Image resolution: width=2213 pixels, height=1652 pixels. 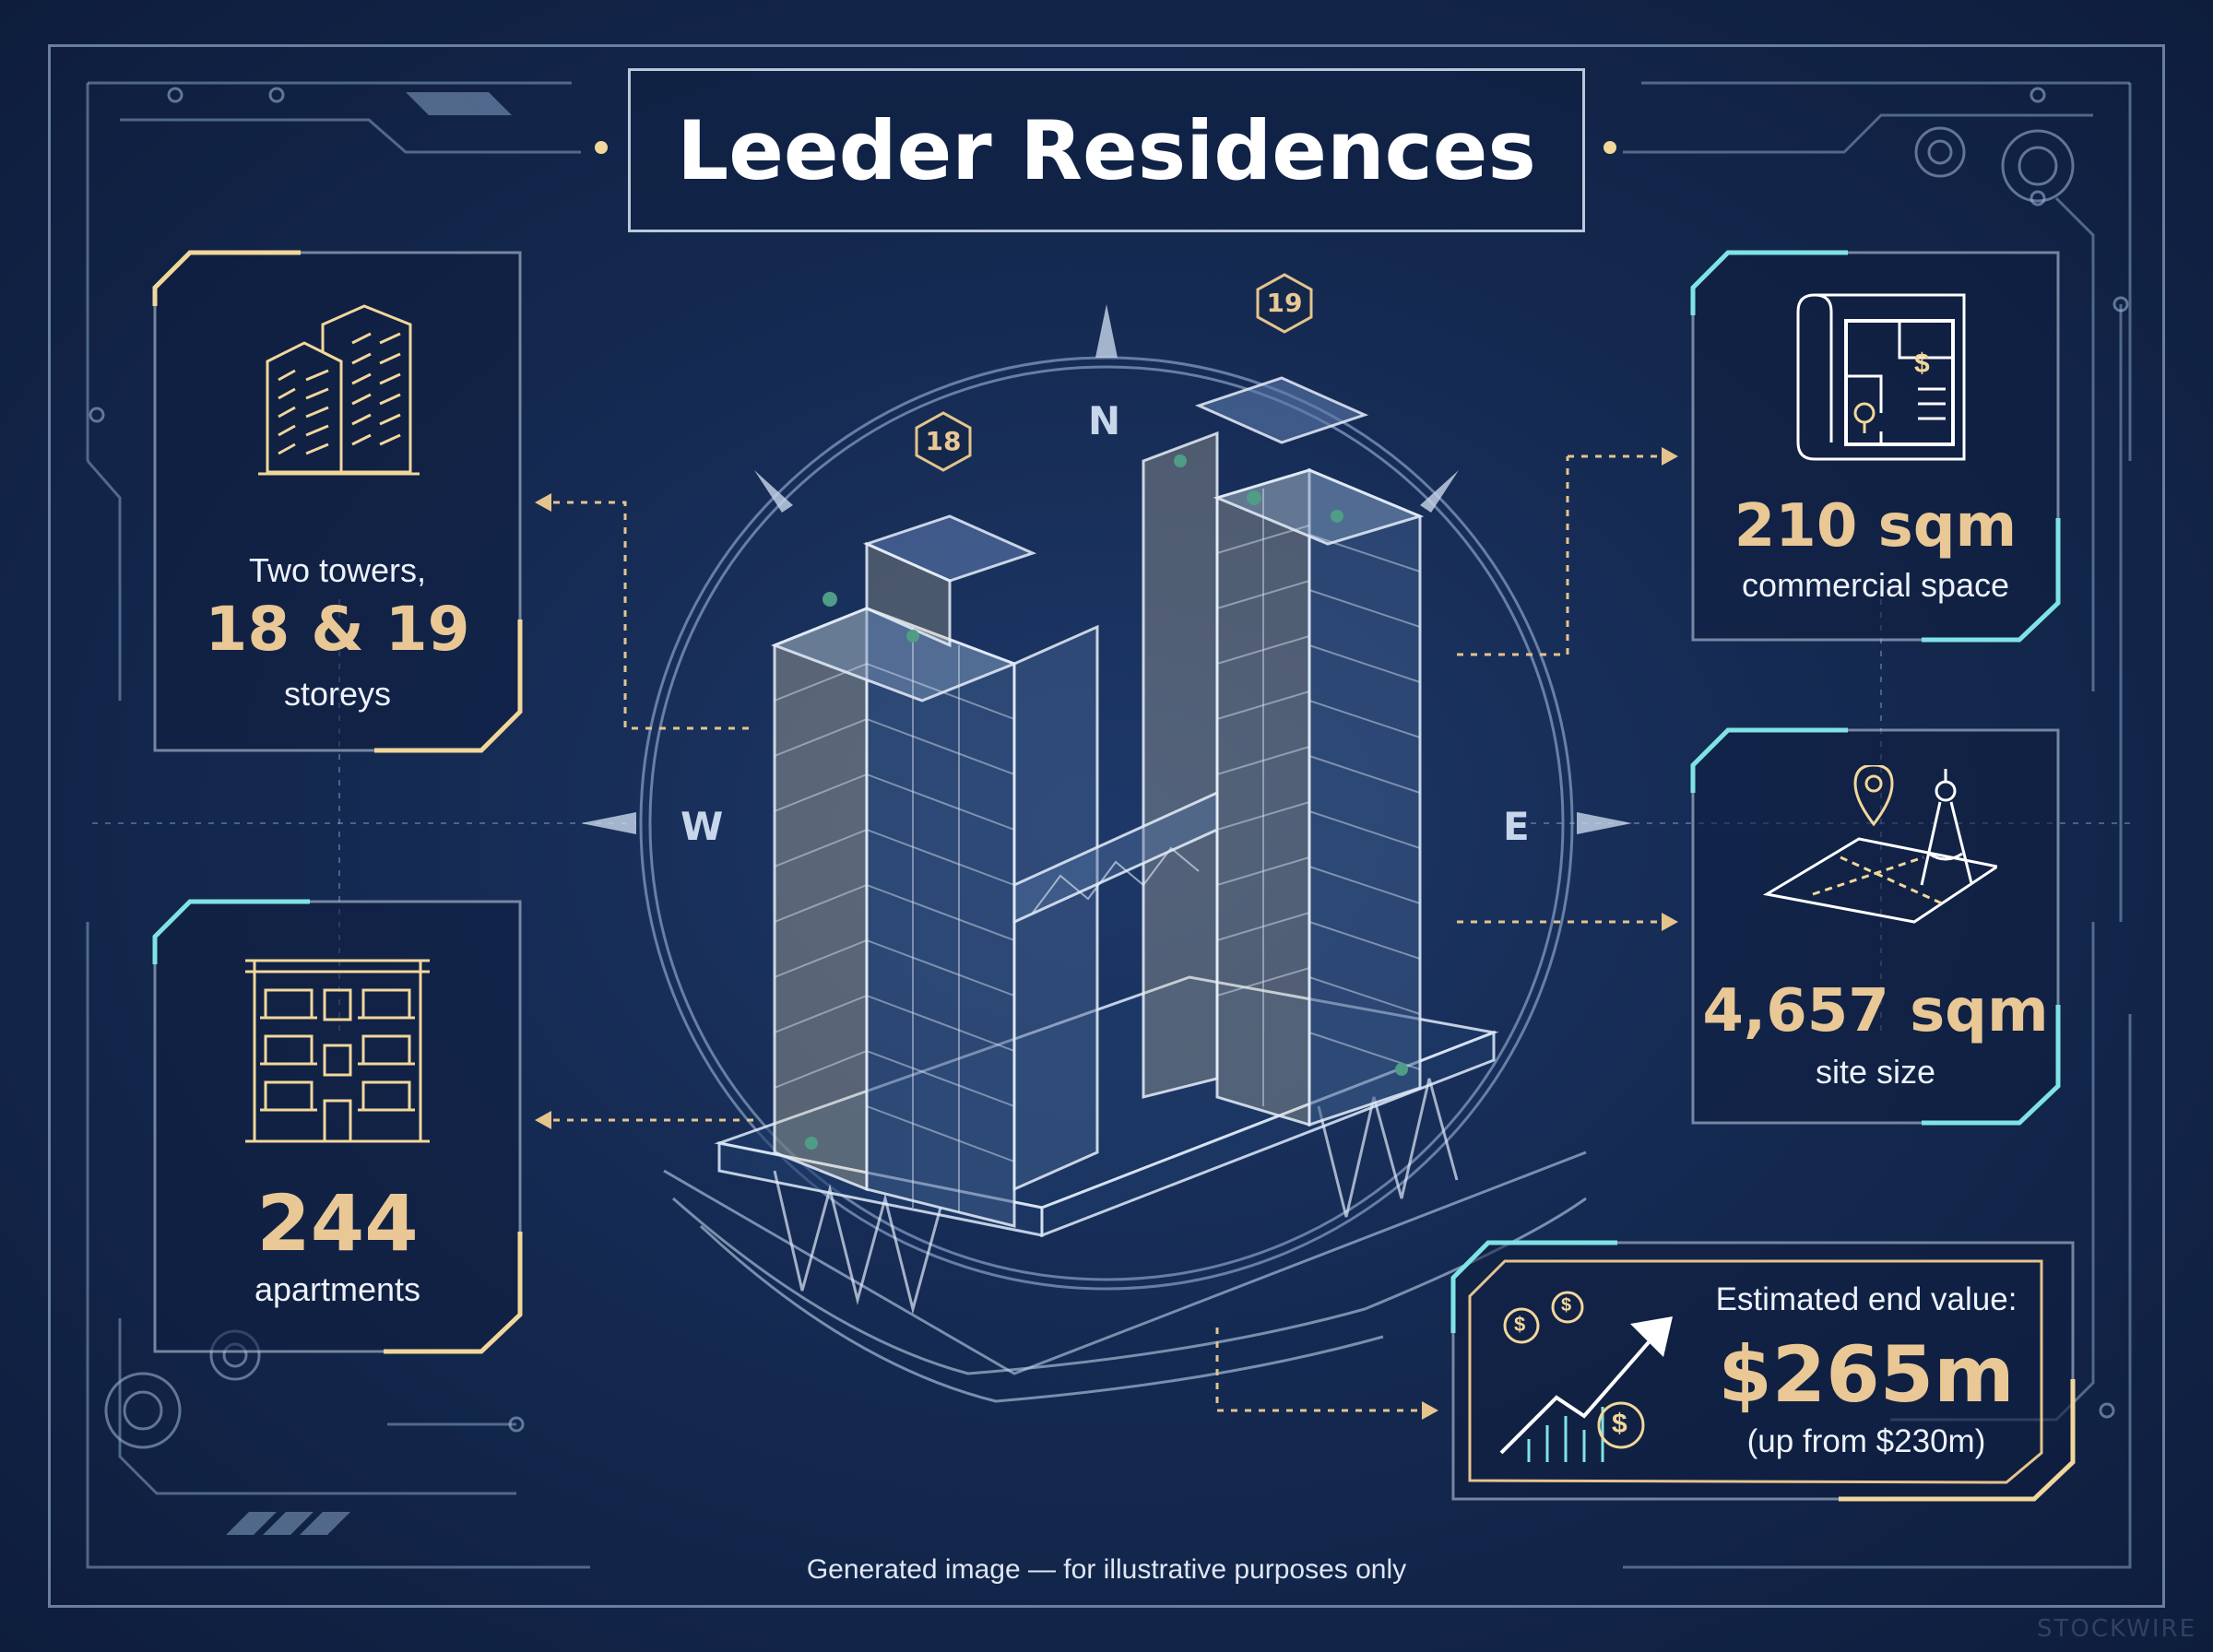 I want to click on twin-towers-icon, so click(x=336, y=387).